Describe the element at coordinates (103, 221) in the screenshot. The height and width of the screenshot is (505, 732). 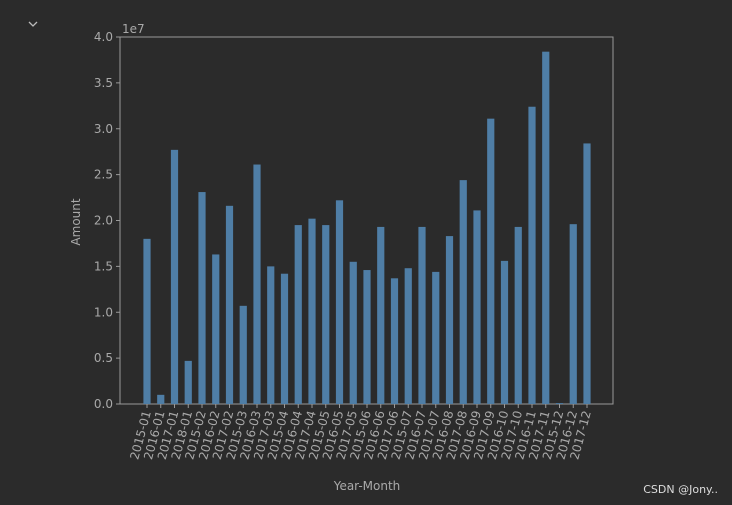
I see `y-tick-label: 2.0` at that location.